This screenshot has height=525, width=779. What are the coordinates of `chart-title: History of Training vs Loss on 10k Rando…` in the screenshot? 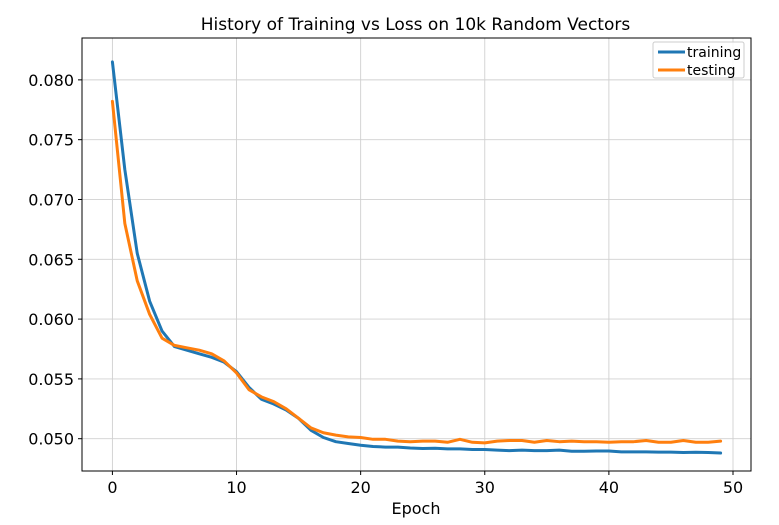 It's located at (416, 25).